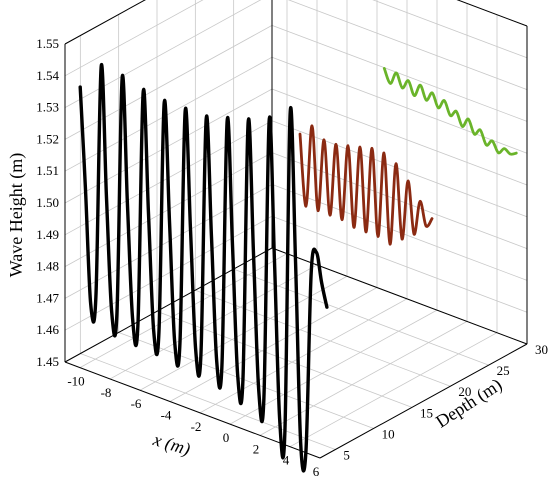 The width and height of the screenshot is (550, 477). I want to click on wave-tick-label: 1.54, so click(47, 75).